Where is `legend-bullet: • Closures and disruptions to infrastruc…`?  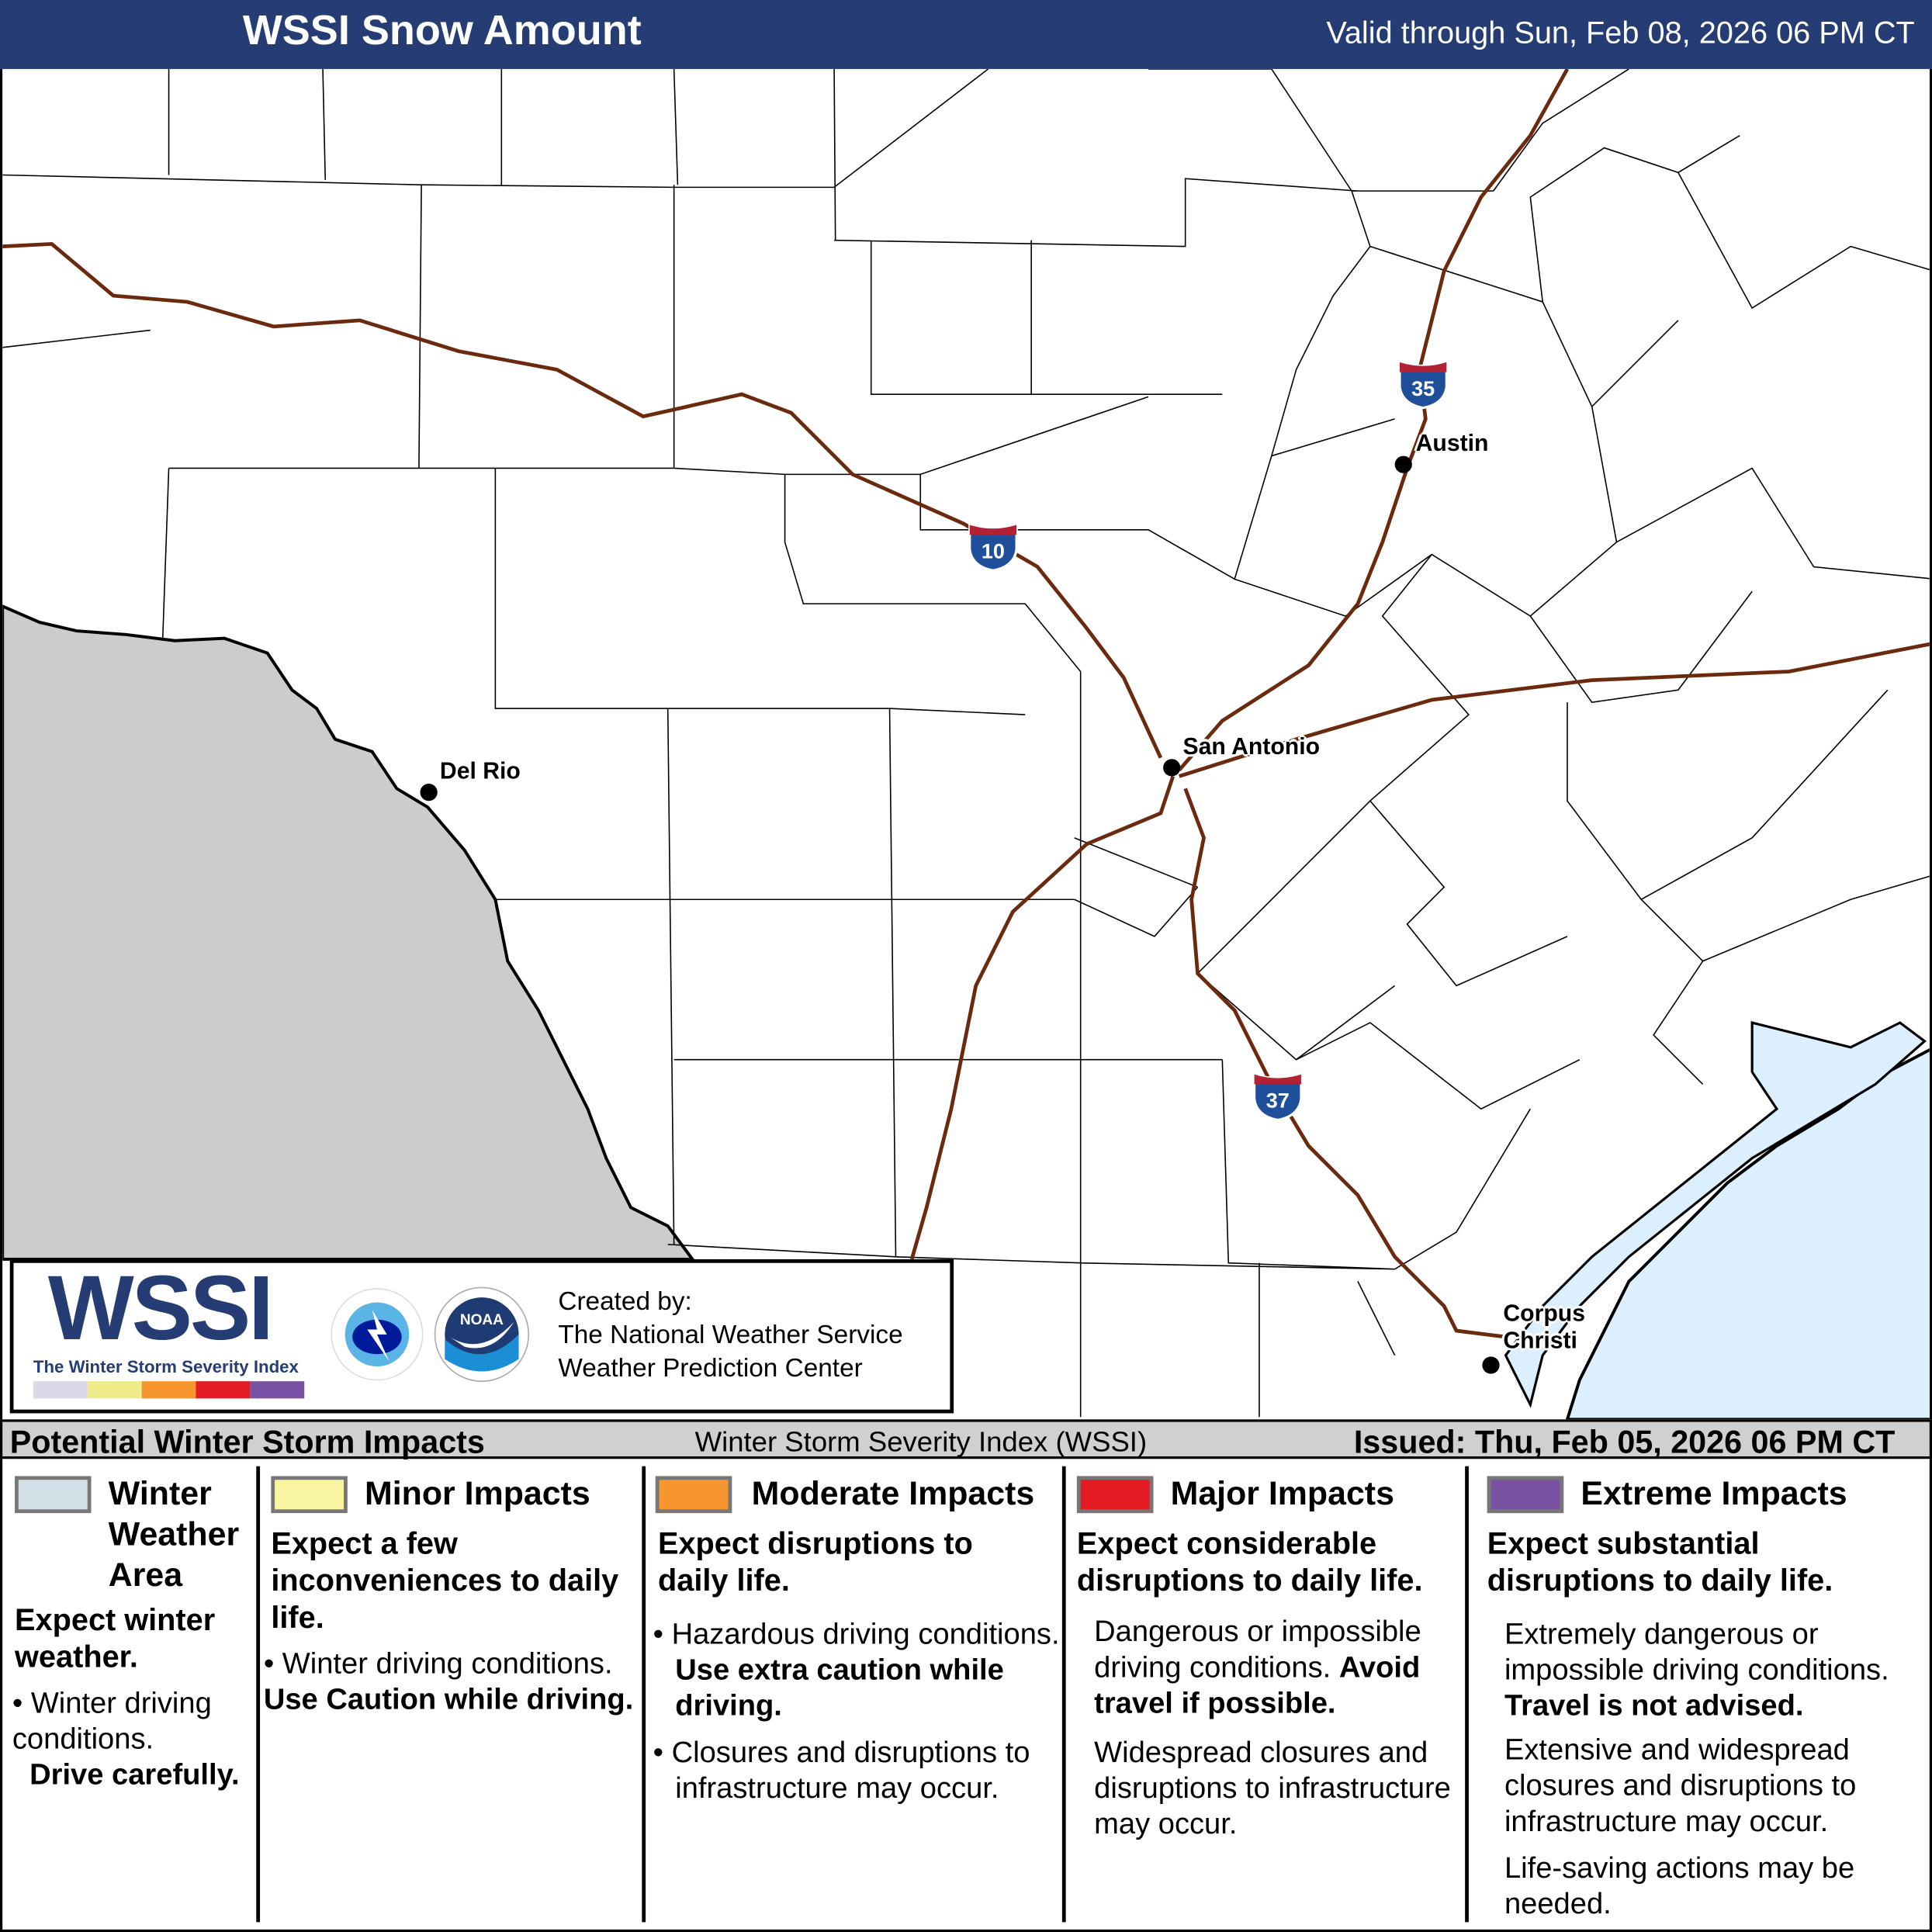 legend-bullet: • Closures and disruptions to infrastruc… is located at coordinates (842, 1771).